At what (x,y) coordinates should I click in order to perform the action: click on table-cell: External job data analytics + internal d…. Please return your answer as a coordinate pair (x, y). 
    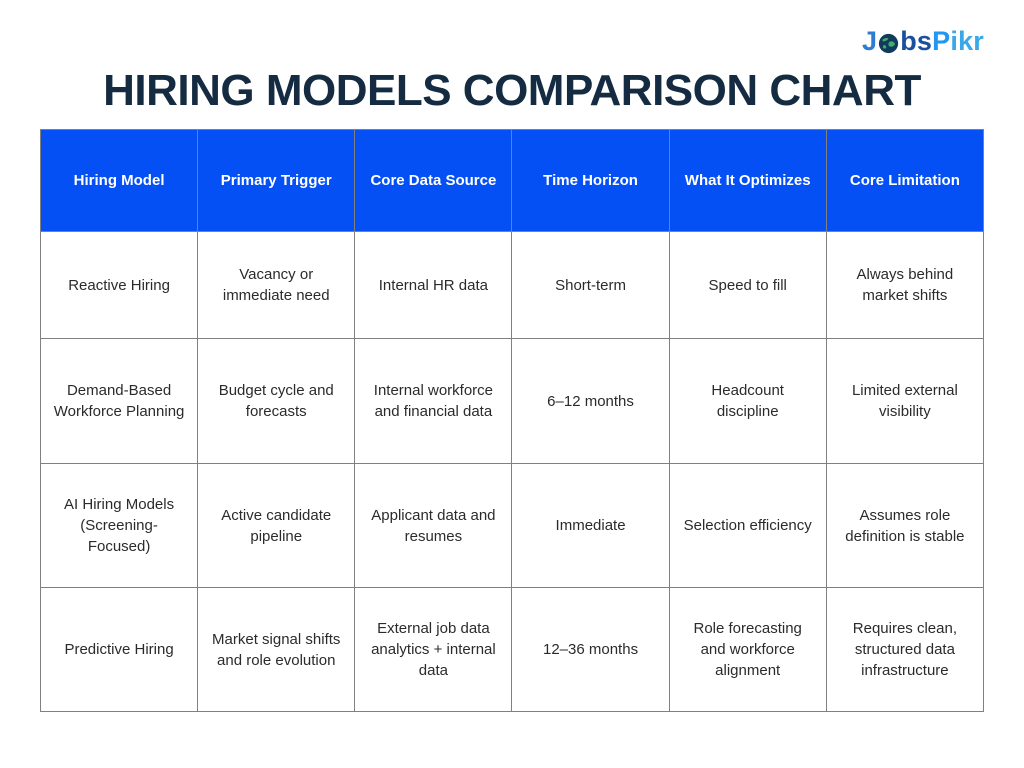
    Looking at the image, I should click on (433, 649).